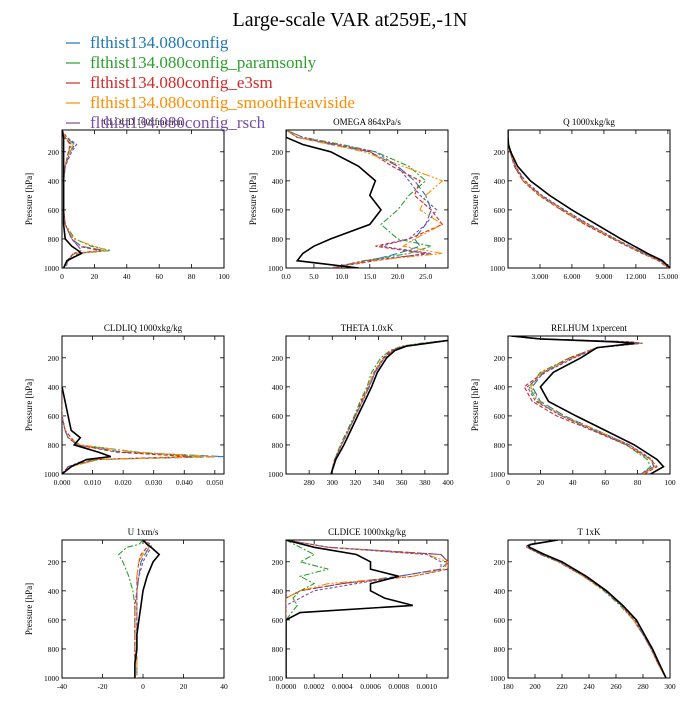 The image size is (700, 705). What do you see at coordinates (573, 482) in the screenshot?
I see `x-tick-label: 40` at bounding box center [573, 482].